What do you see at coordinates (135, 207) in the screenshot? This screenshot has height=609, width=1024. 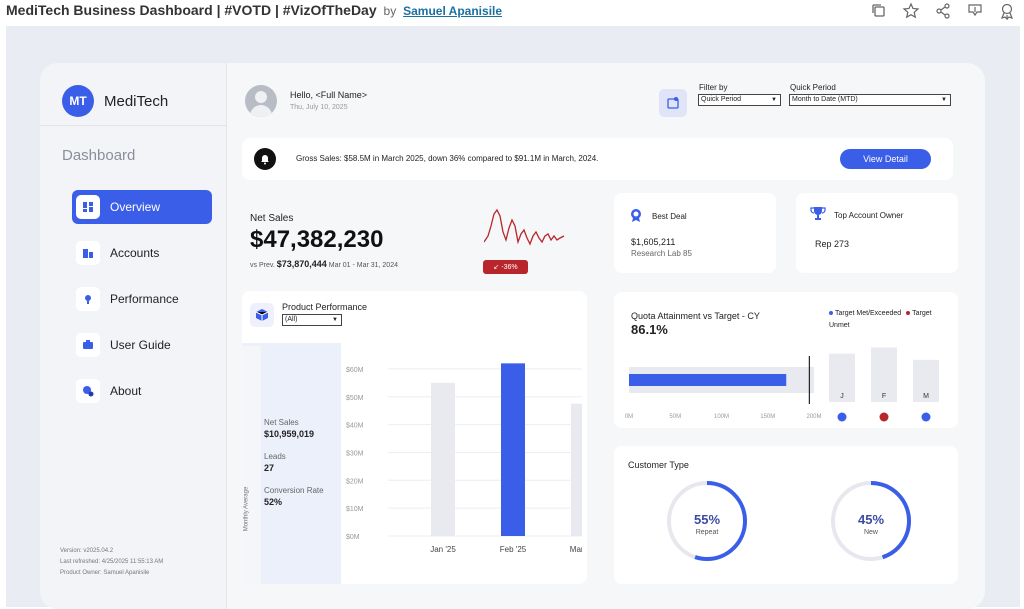 I see `sidebar-item-label: Overview` at bounding box center [135, 207].